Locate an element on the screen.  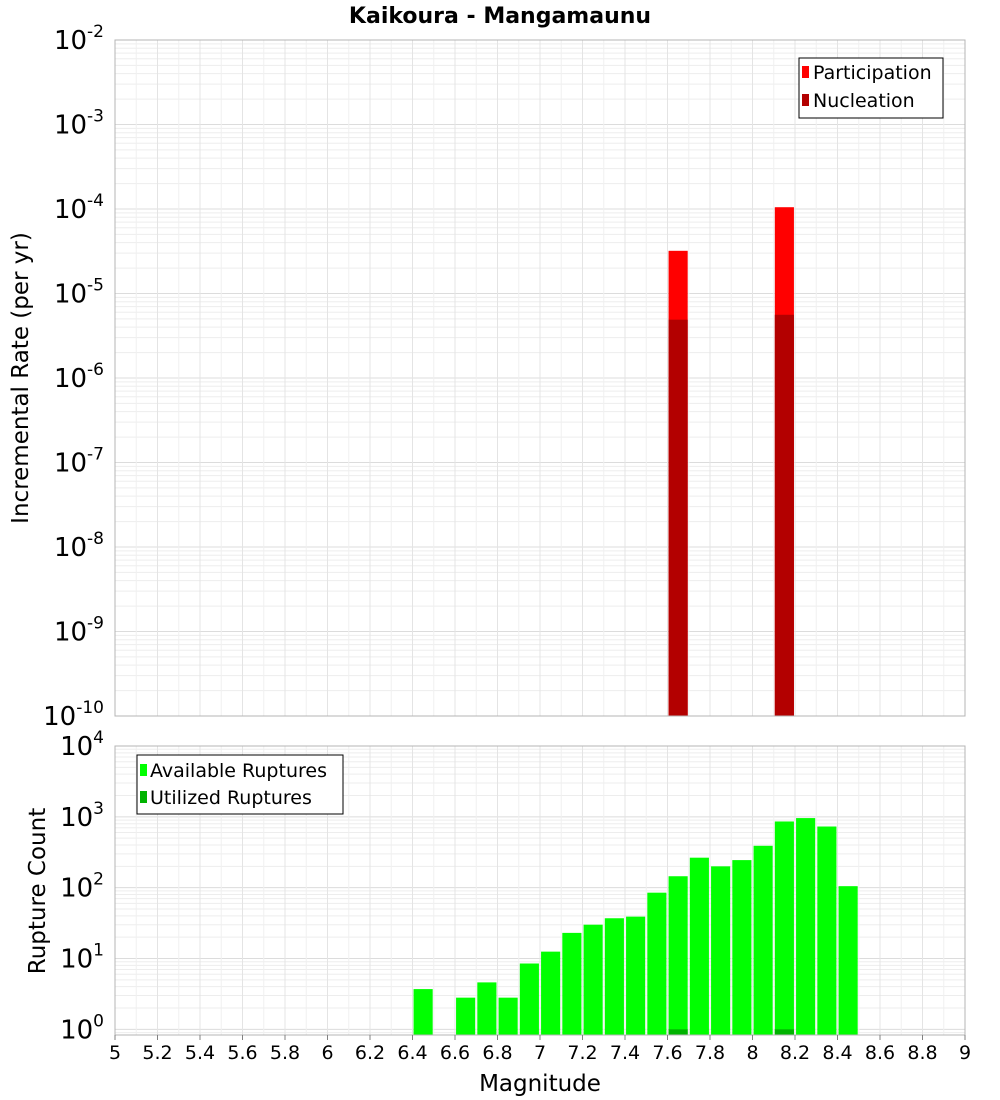
y-tick-label: 10² is located at coordinates (82, 887).